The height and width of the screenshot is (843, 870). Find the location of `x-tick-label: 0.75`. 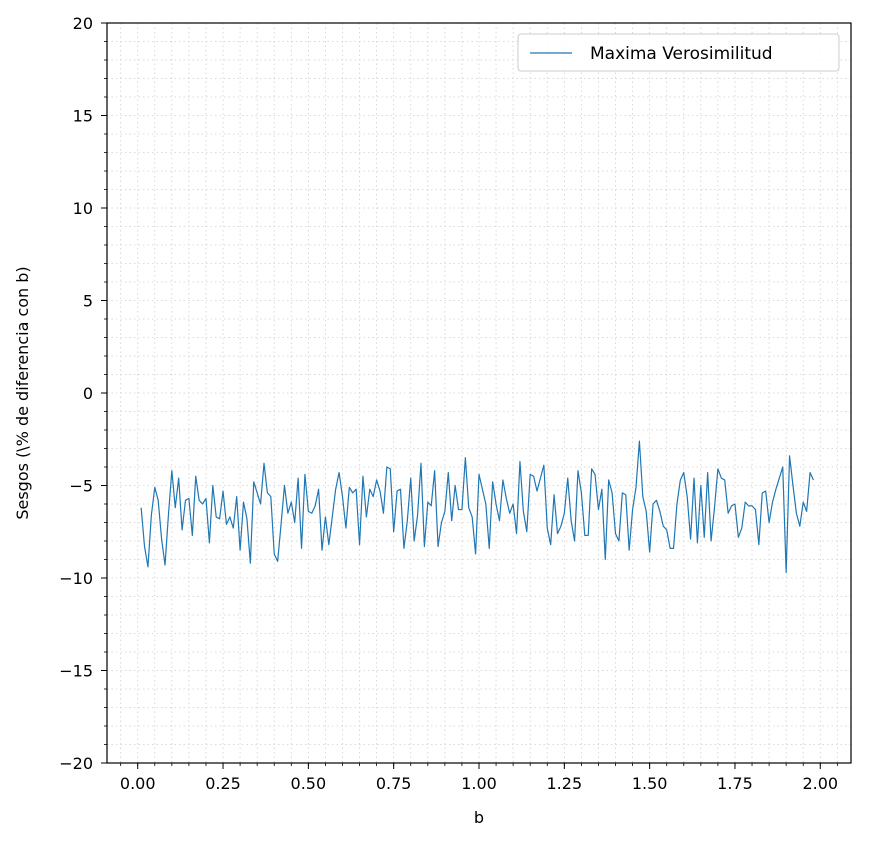

x-tick-label: 0.75 is located at coordinates (394, 783).